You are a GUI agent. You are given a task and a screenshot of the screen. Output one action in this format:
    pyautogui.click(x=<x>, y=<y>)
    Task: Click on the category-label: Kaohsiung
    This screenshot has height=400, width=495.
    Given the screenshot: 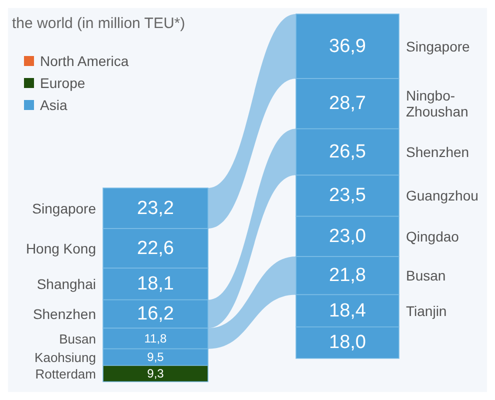 What is the action you would take?
    pyautogui.click(x=65, y=357)
    